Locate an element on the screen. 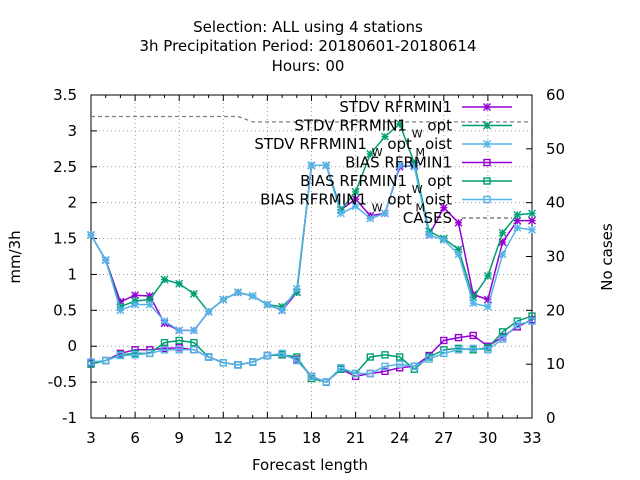  x-tick-label: 33 is located at coordinates (531, 438).